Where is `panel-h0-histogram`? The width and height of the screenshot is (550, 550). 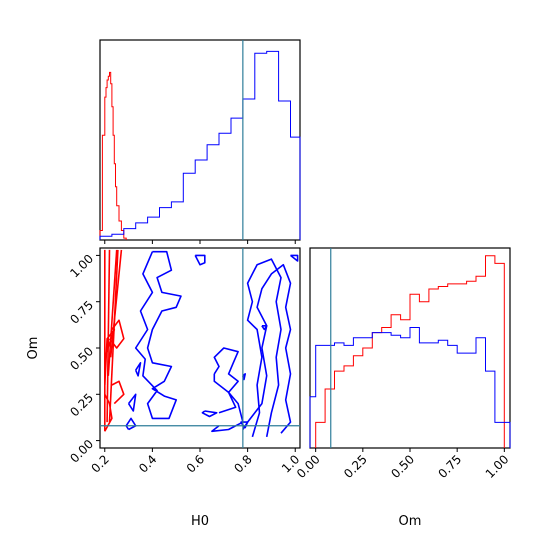
panel-h0-histogram is located at coordinates (200, 140).